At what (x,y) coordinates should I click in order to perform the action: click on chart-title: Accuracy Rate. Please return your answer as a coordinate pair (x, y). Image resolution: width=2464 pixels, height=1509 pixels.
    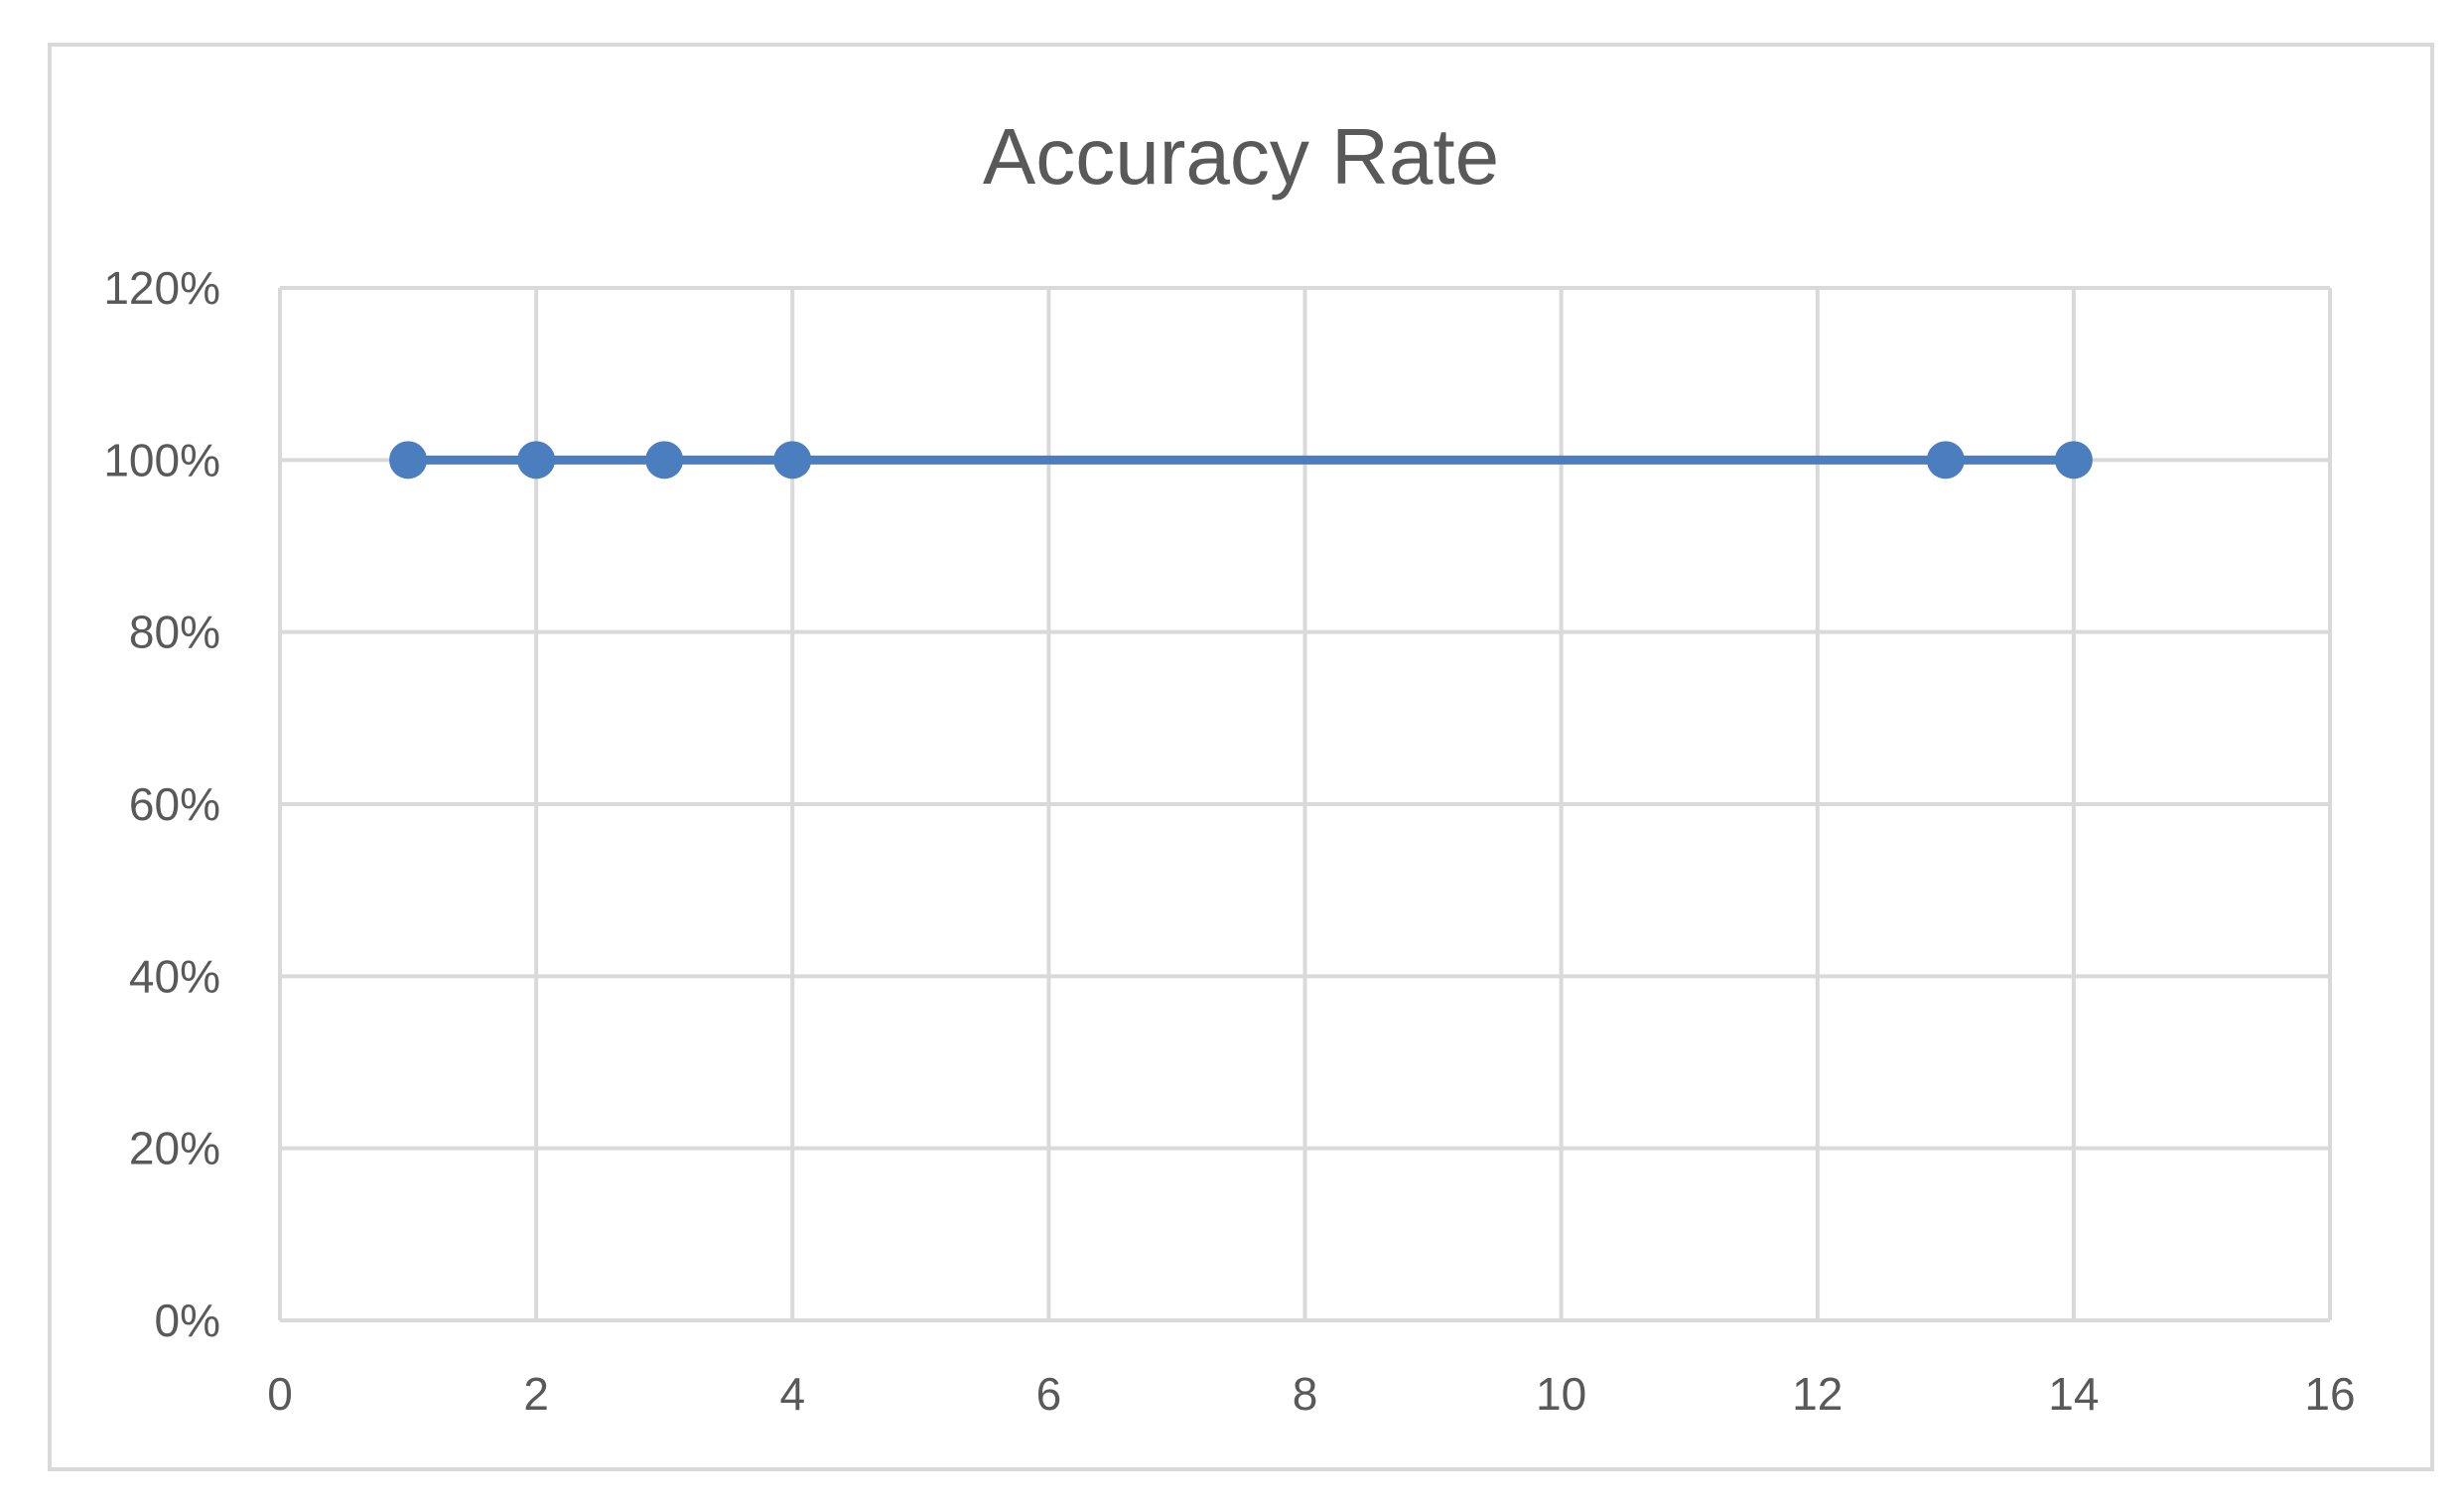
    Looking at the image, I should click on (1241, 156).